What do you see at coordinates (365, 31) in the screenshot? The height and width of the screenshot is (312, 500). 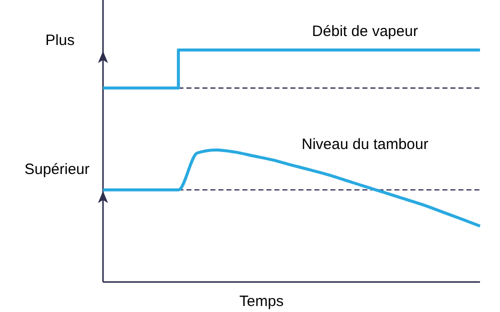 I see `series-label: Débit de vapeur` at bounding box center [365, 31].